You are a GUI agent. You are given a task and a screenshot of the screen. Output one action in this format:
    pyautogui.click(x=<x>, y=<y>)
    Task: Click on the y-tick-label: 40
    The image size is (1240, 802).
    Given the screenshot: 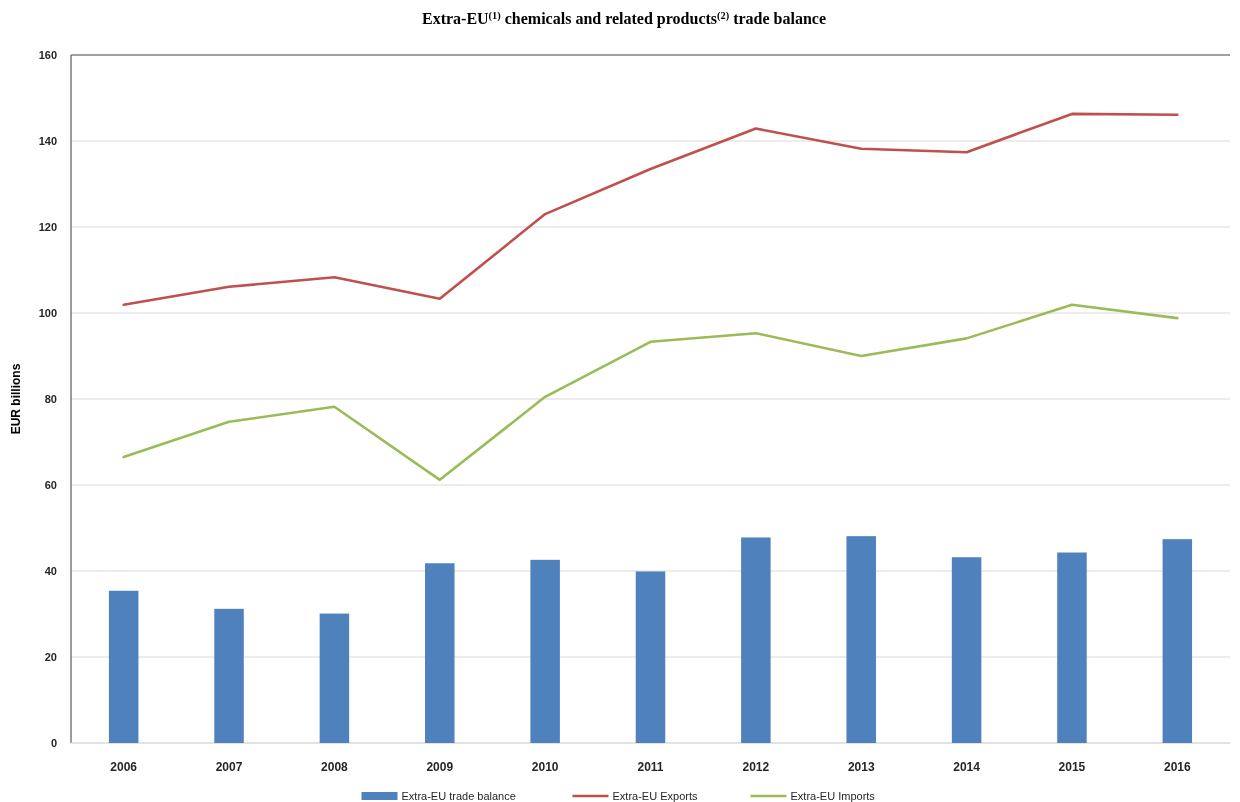 What is the action you would take?
    pyautogui.click(x=50, y=570)
    